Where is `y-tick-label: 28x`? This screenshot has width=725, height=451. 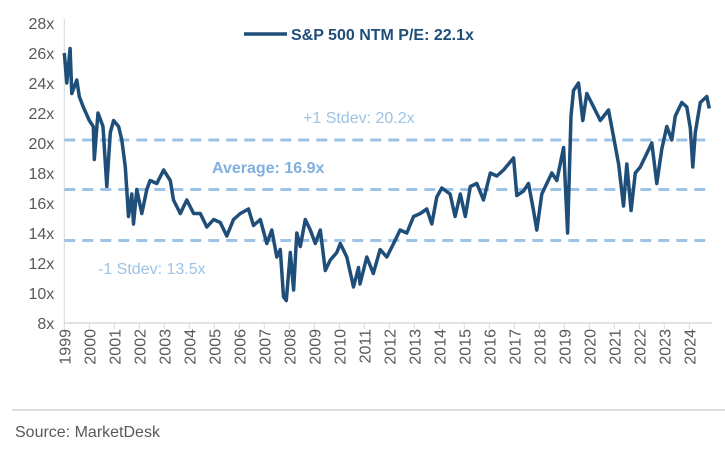
y-tick-label: 28x is located at coordinates (42, 24).